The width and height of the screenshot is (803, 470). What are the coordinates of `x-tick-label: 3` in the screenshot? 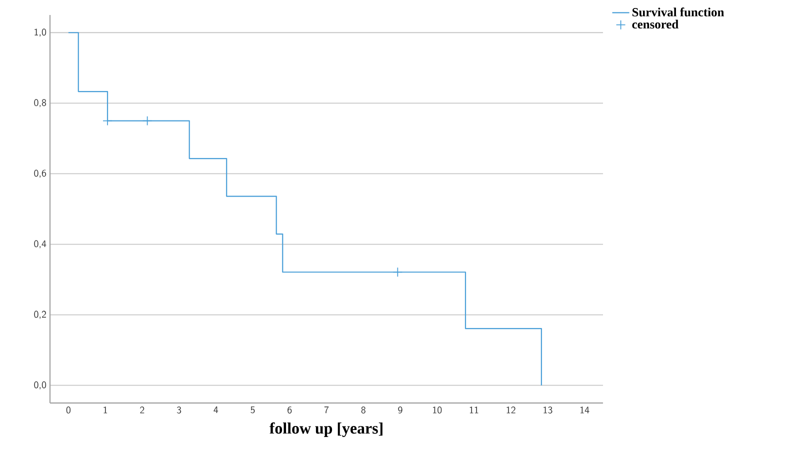 It's located at (179, 410).